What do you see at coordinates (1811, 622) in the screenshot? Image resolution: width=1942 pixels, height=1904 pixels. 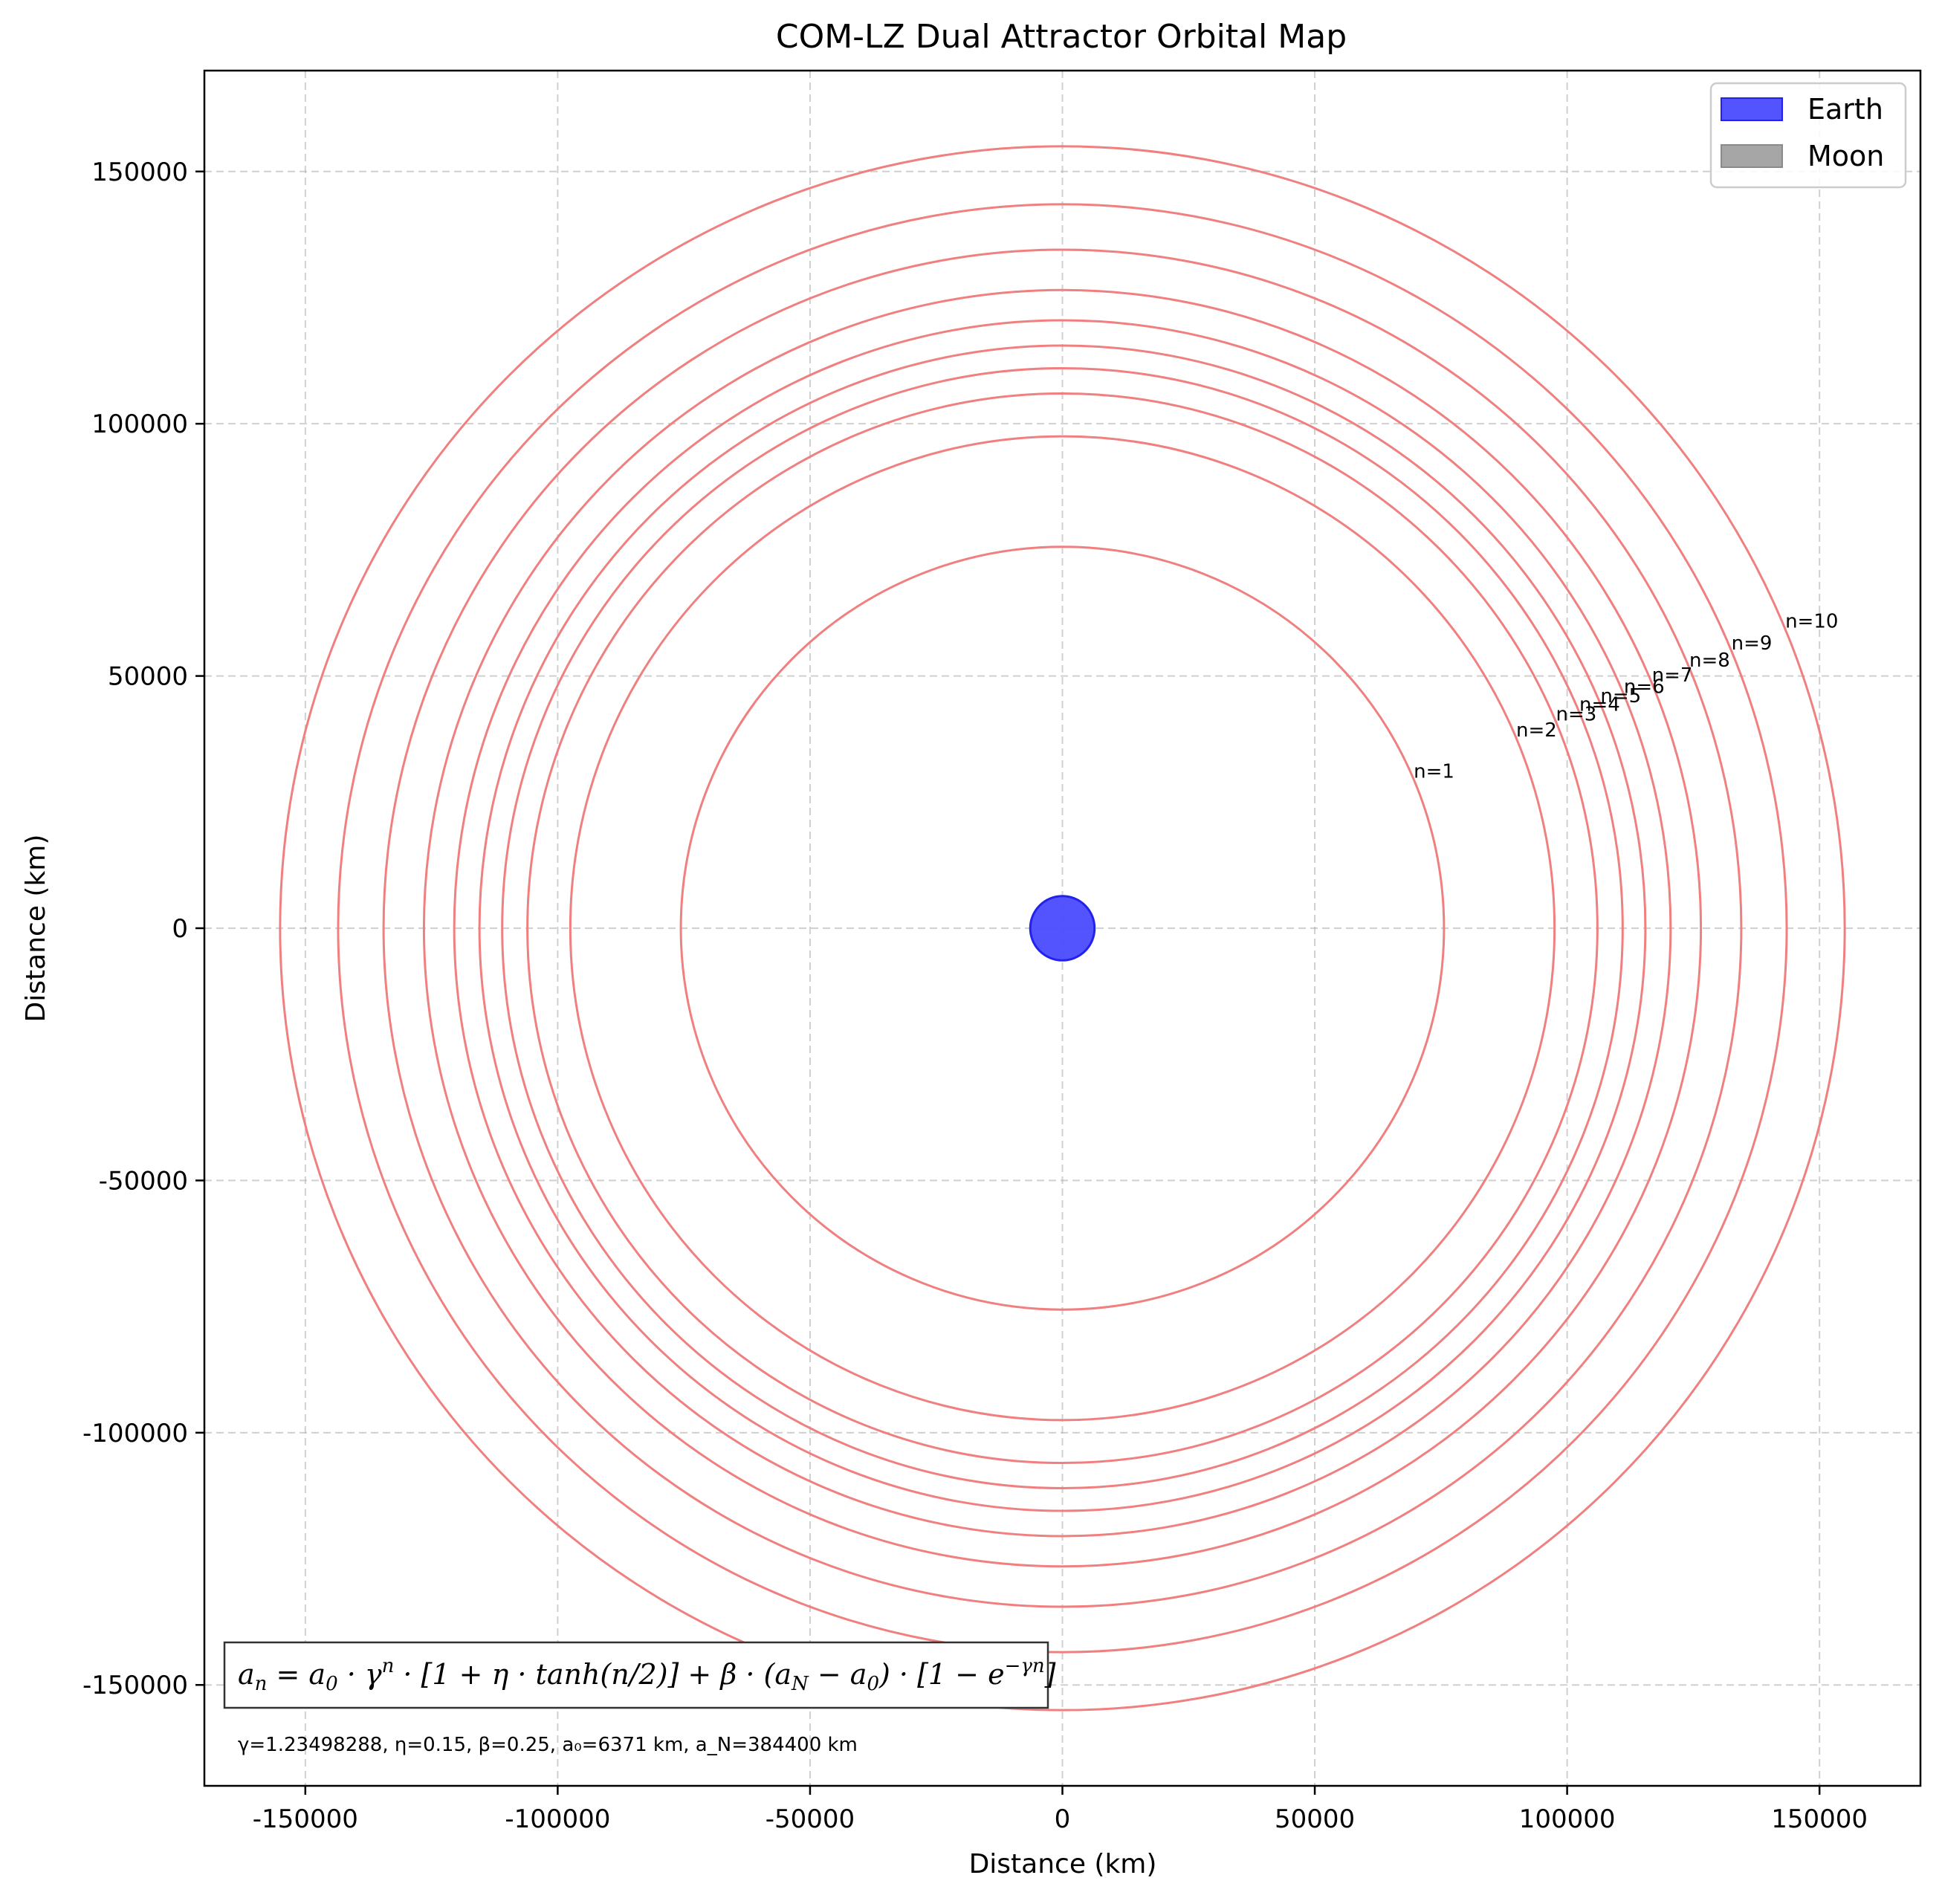 I see `orbit-label-n10: n=10` at bounding box center [1811, 622].